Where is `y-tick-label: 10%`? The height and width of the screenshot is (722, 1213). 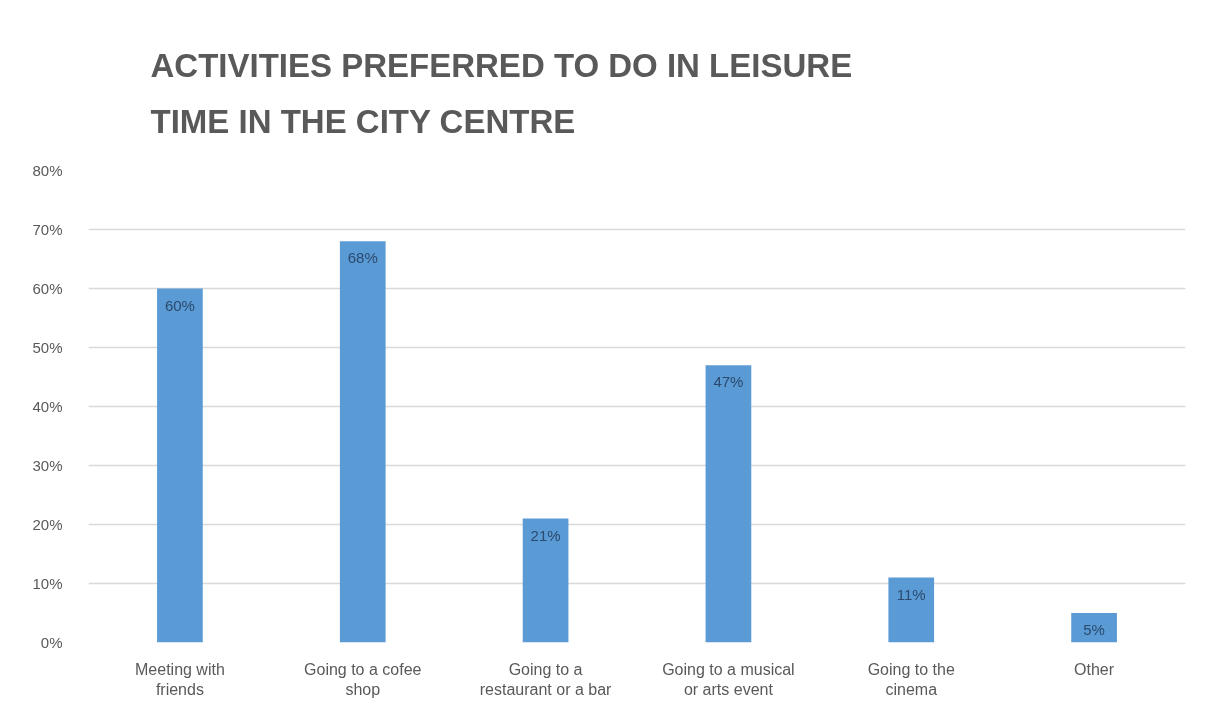 y-tick-label: 10% is located at coordinates (47, 583).